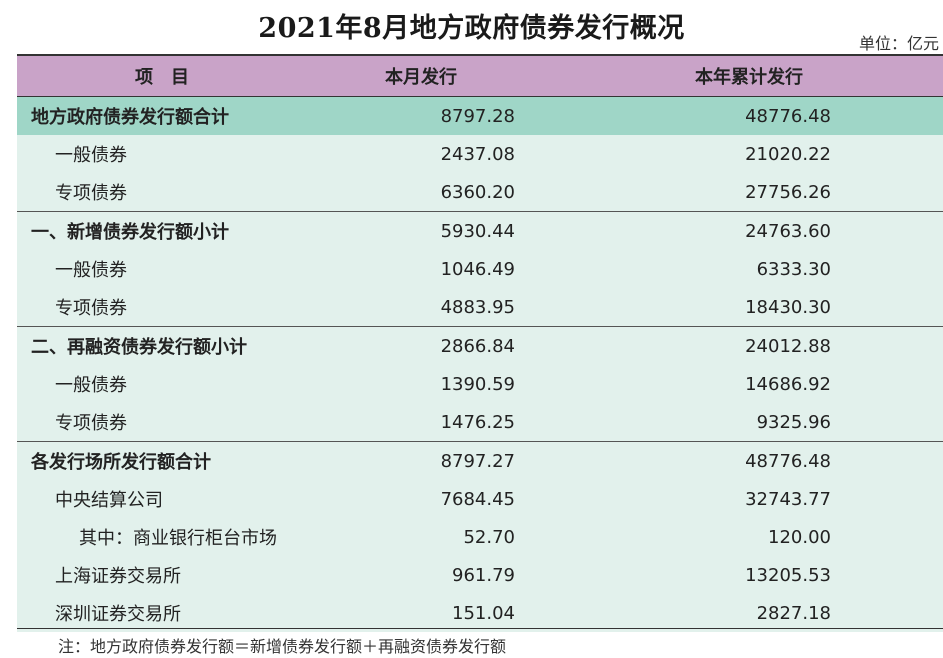  I want to click on row-ytd-value: 18430.30, so click(760, 307).